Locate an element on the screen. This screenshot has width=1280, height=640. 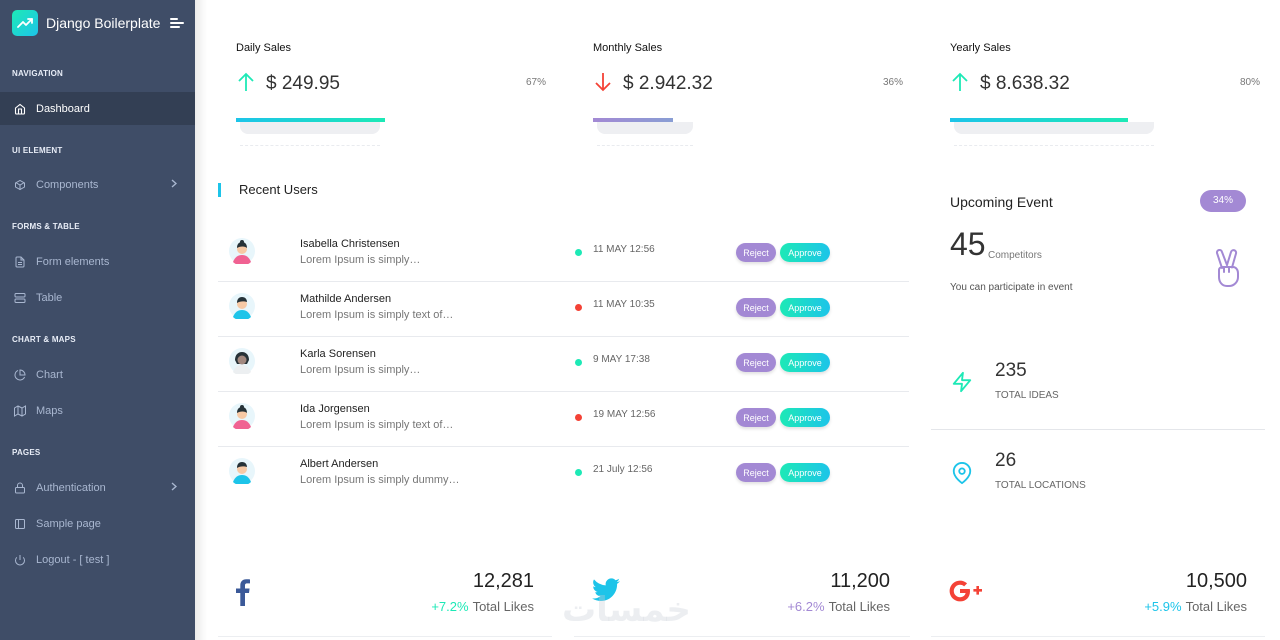
social-label: Total Likes is located at coordinates (1216, 606).